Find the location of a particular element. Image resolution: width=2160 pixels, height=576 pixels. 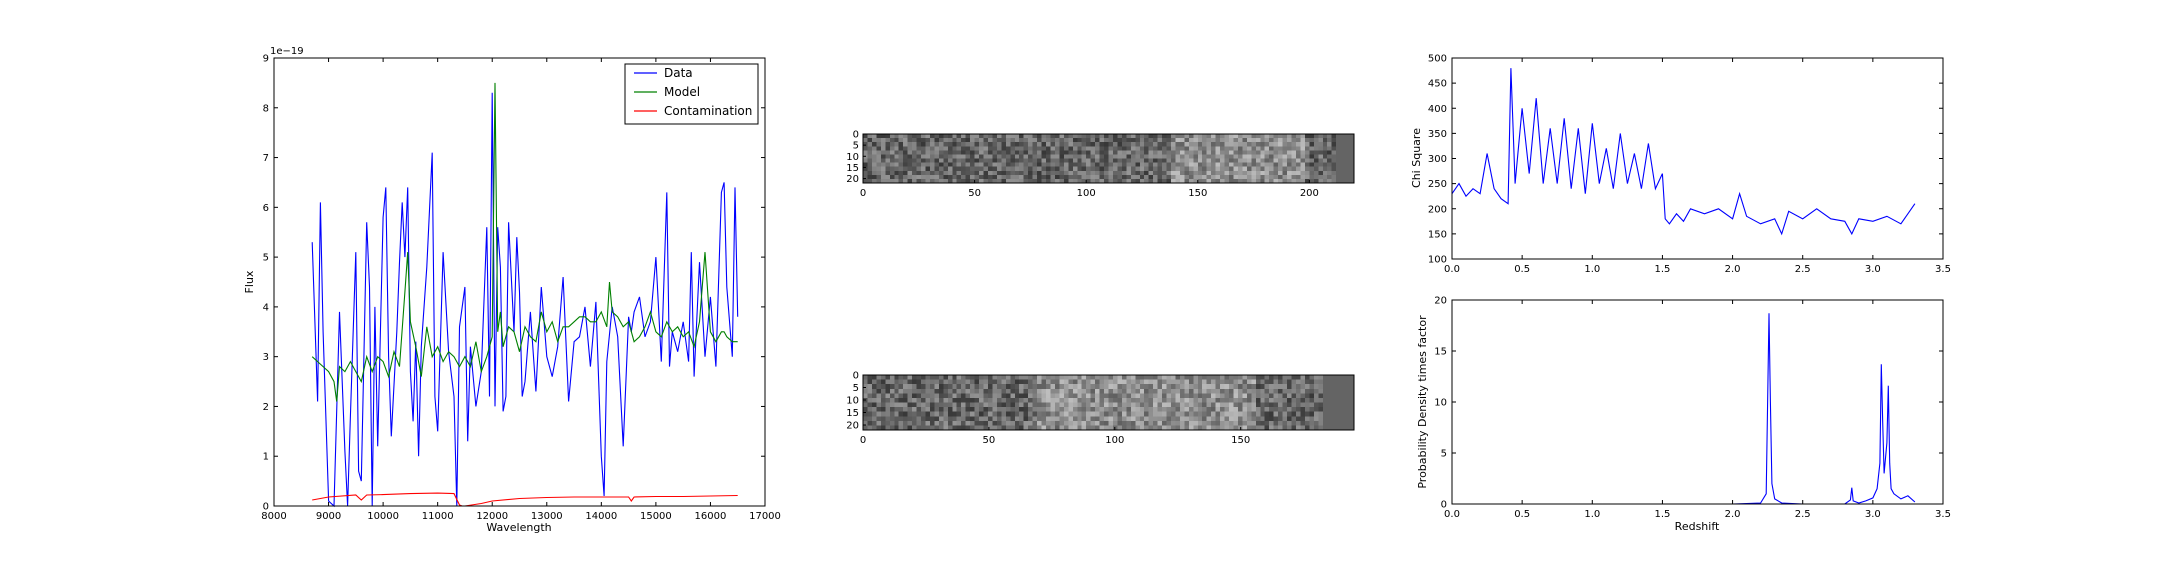

probability-ylabel: Probability Density times factor is located at coordinates (1422, 402).